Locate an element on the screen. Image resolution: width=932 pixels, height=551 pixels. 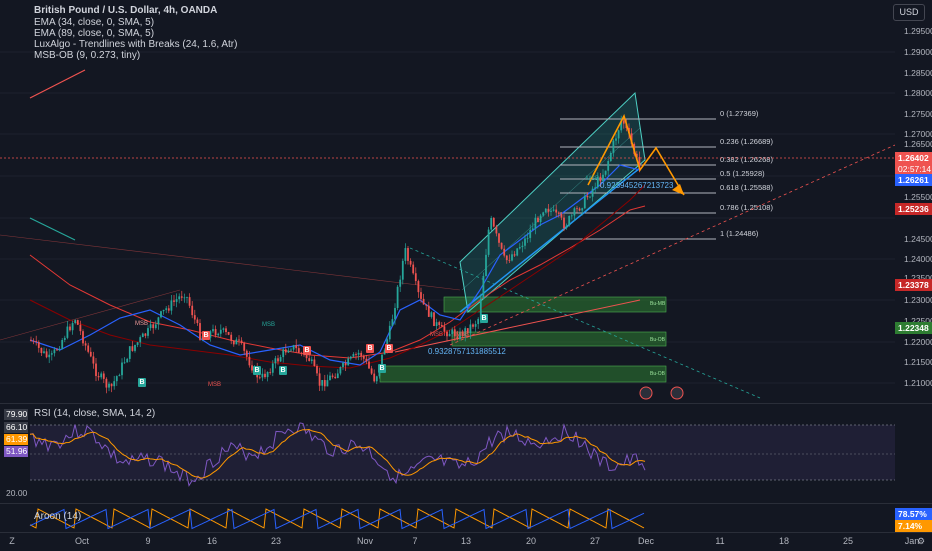
date-label: 20 is located at coordinates (531, 541).